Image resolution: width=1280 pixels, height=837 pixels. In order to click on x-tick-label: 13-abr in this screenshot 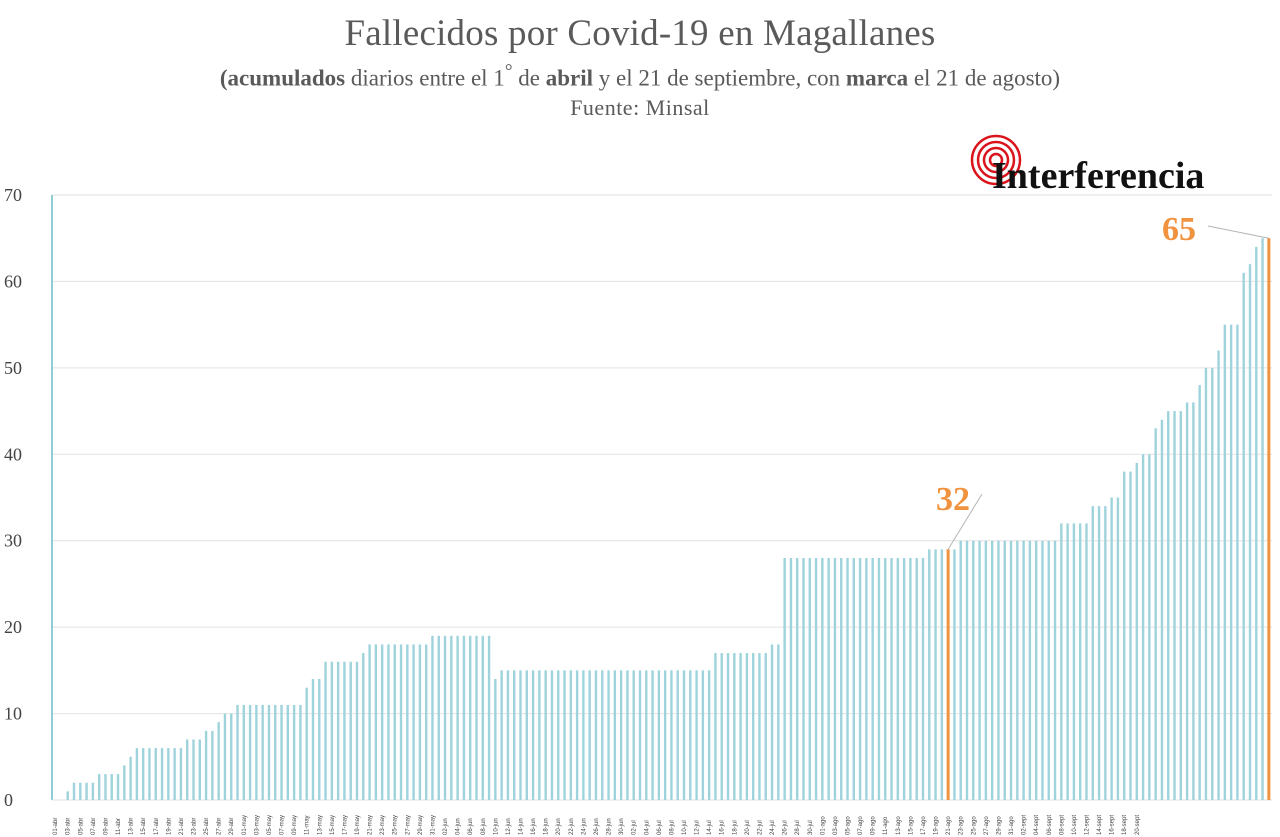, I will do `click(132, 826)`.